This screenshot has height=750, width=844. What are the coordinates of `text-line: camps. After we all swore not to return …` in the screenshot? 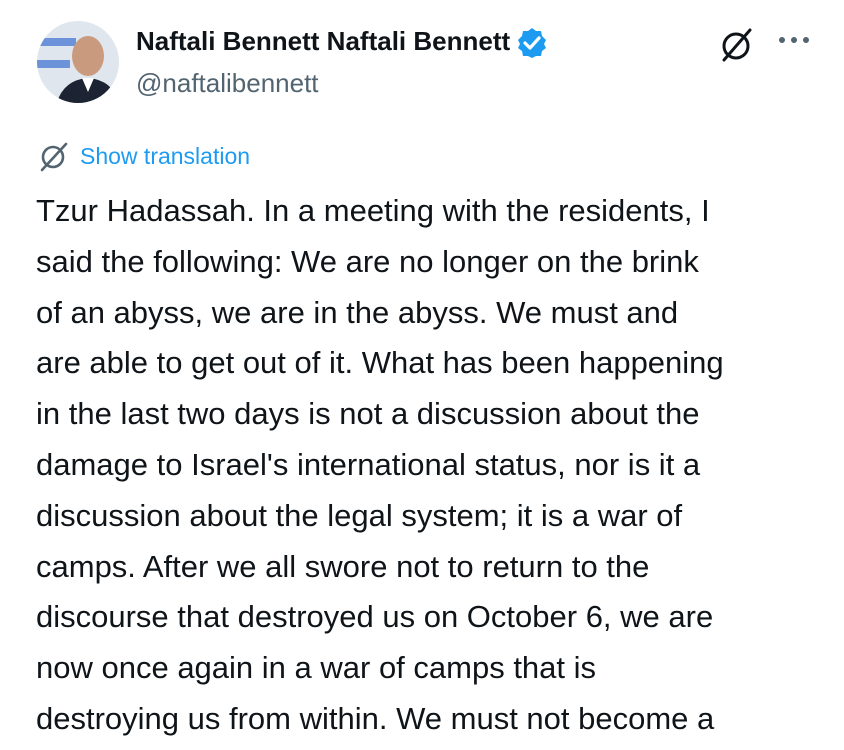 It's located at (343, 566).